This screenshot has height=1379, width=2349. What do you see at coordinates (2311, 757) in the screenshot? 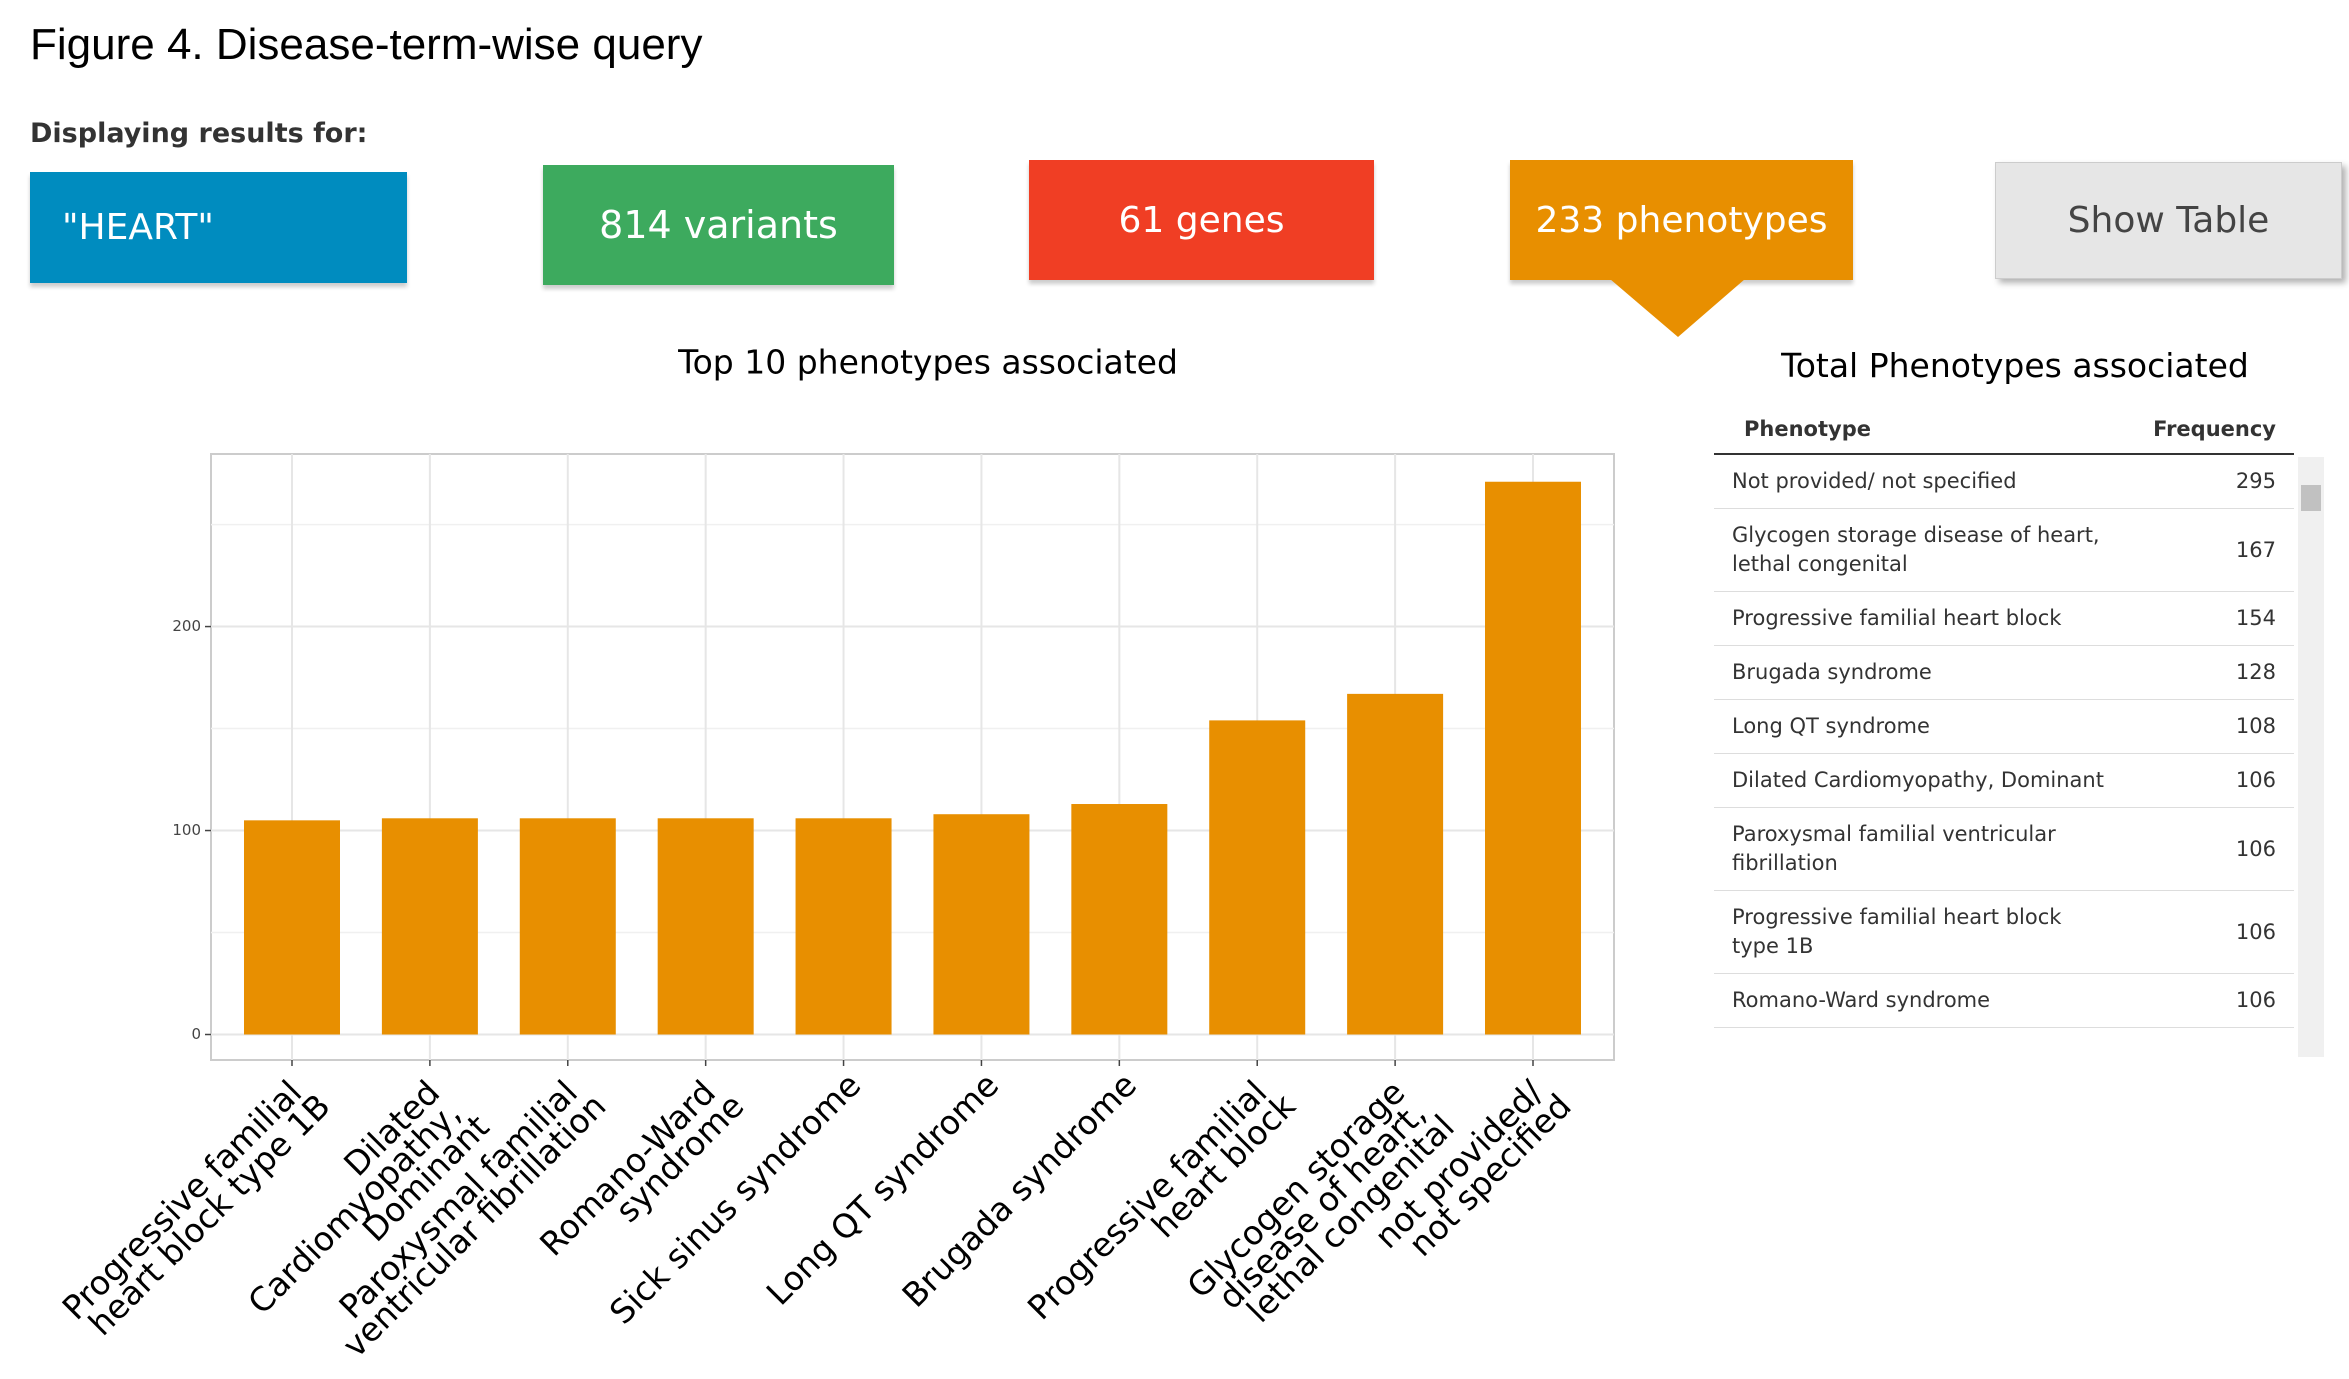
I see `scrollbar` at bounding box center [2311, 757].